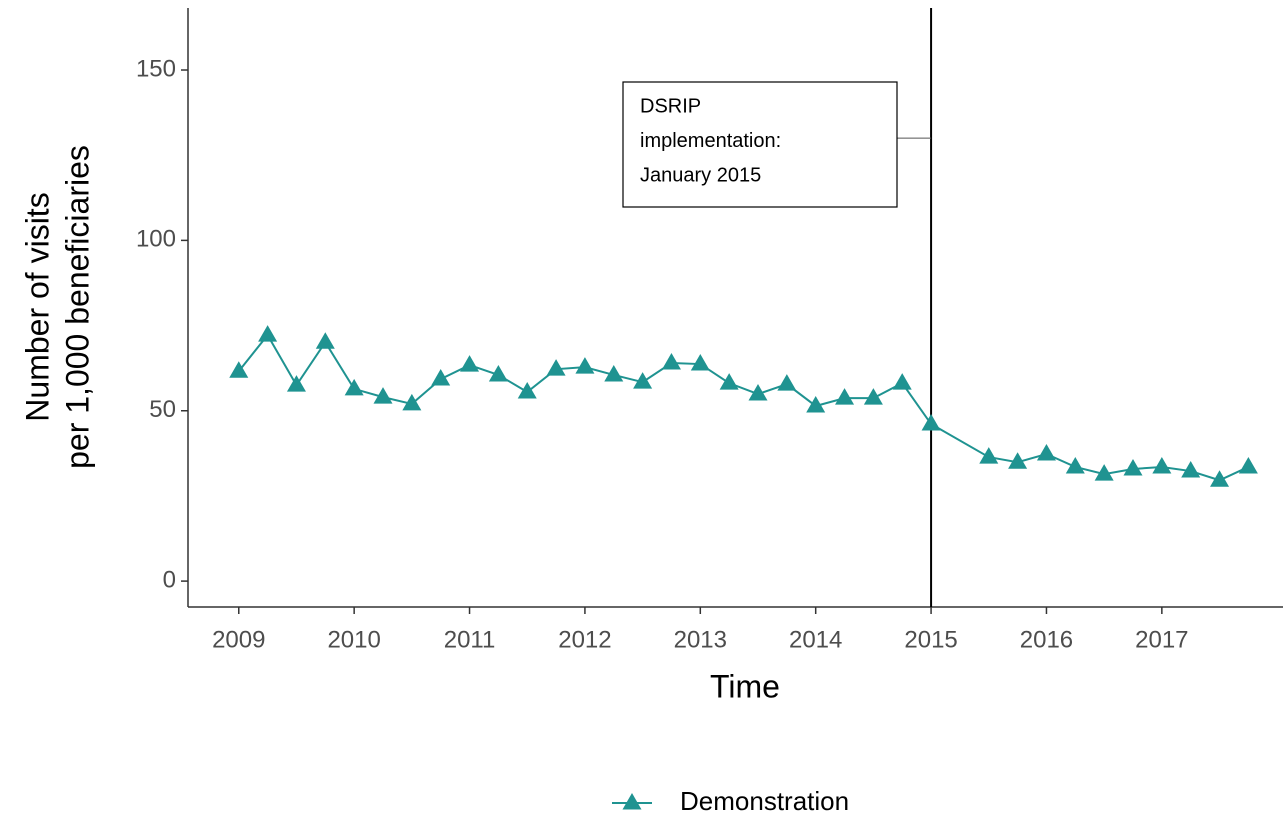 This screenshot has height=821, width=1283. What do you see at coordinates (930, 639) in the screenshot?
I see `x-tick-label: 2015` at bounding box center [930, 639].